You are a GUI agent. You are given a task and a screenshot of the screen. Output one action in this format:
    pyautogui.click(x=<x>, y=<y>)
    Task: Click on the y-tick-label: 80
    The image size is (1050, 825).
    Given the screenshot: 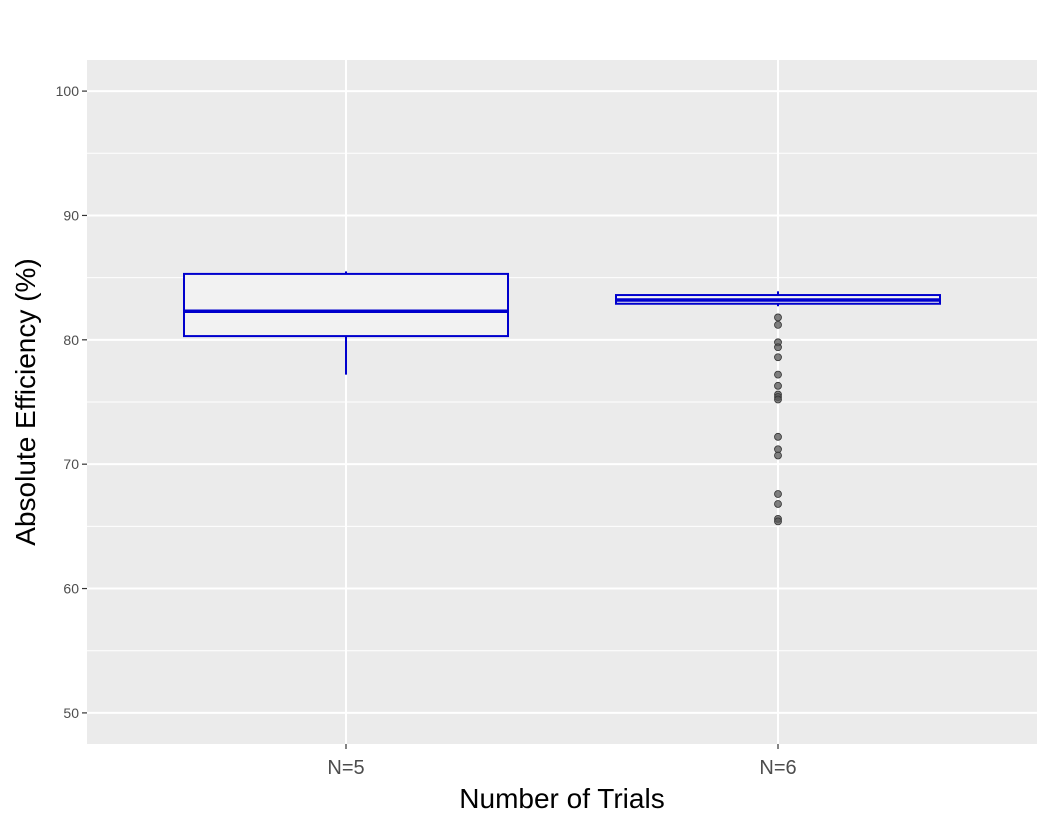 What is the action you would take?
    pyautogui.click(x=71, y=340)
    